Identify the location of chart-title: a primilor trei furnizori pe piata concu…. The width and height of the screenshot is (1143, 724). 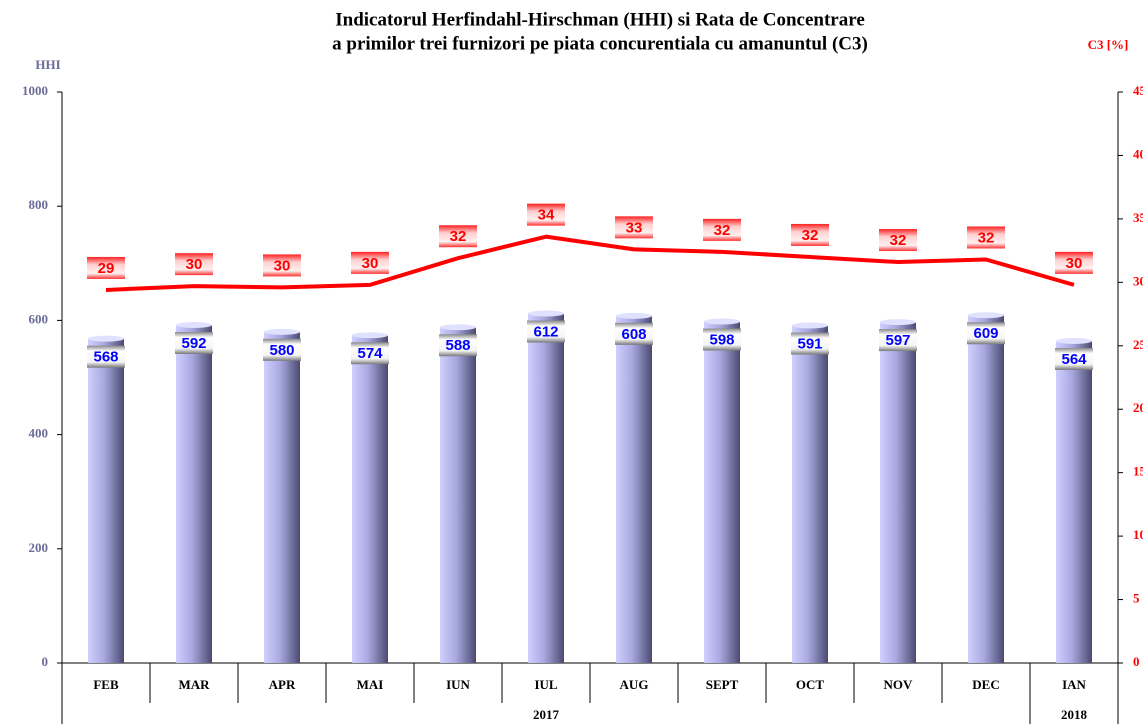
(600, 43).